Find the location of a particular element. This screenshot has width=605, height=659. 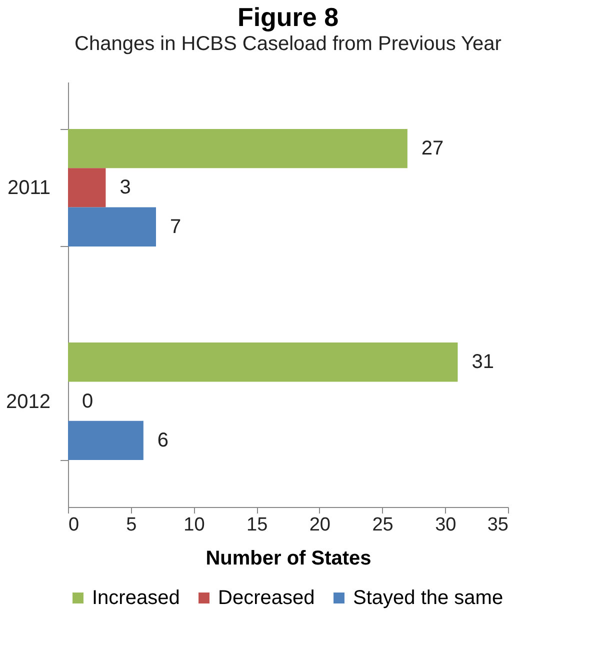

x-tick-label: 20 is located at coordinates (319, 525).